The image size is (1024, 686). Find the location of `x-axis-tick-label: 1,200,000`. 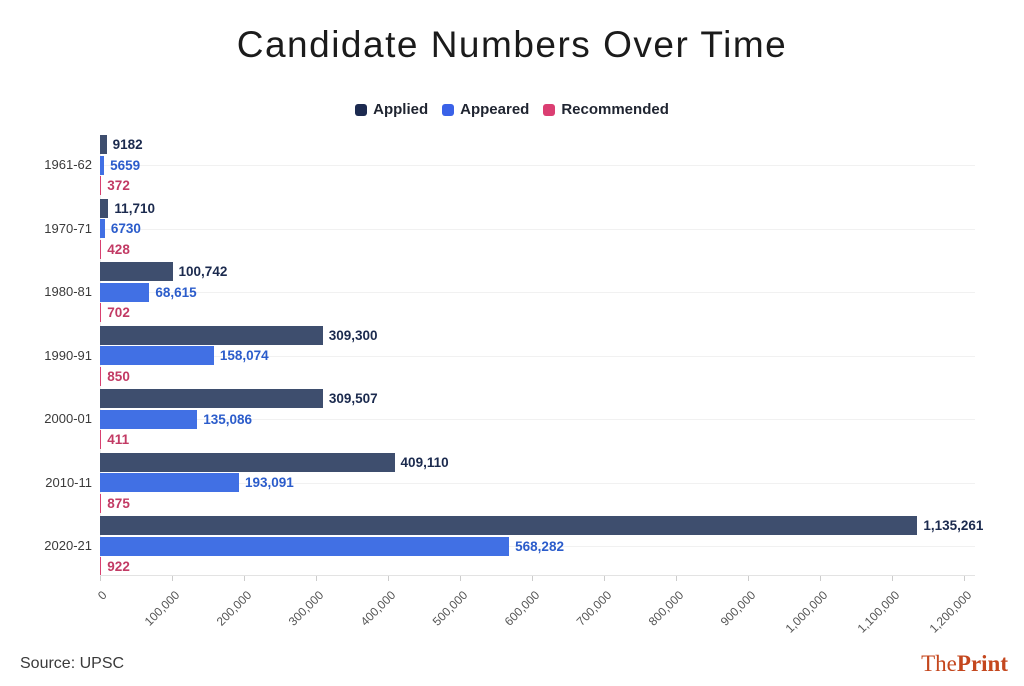

x-axis-tick-label: 1,200,000 is located at coordinates (924, 611).